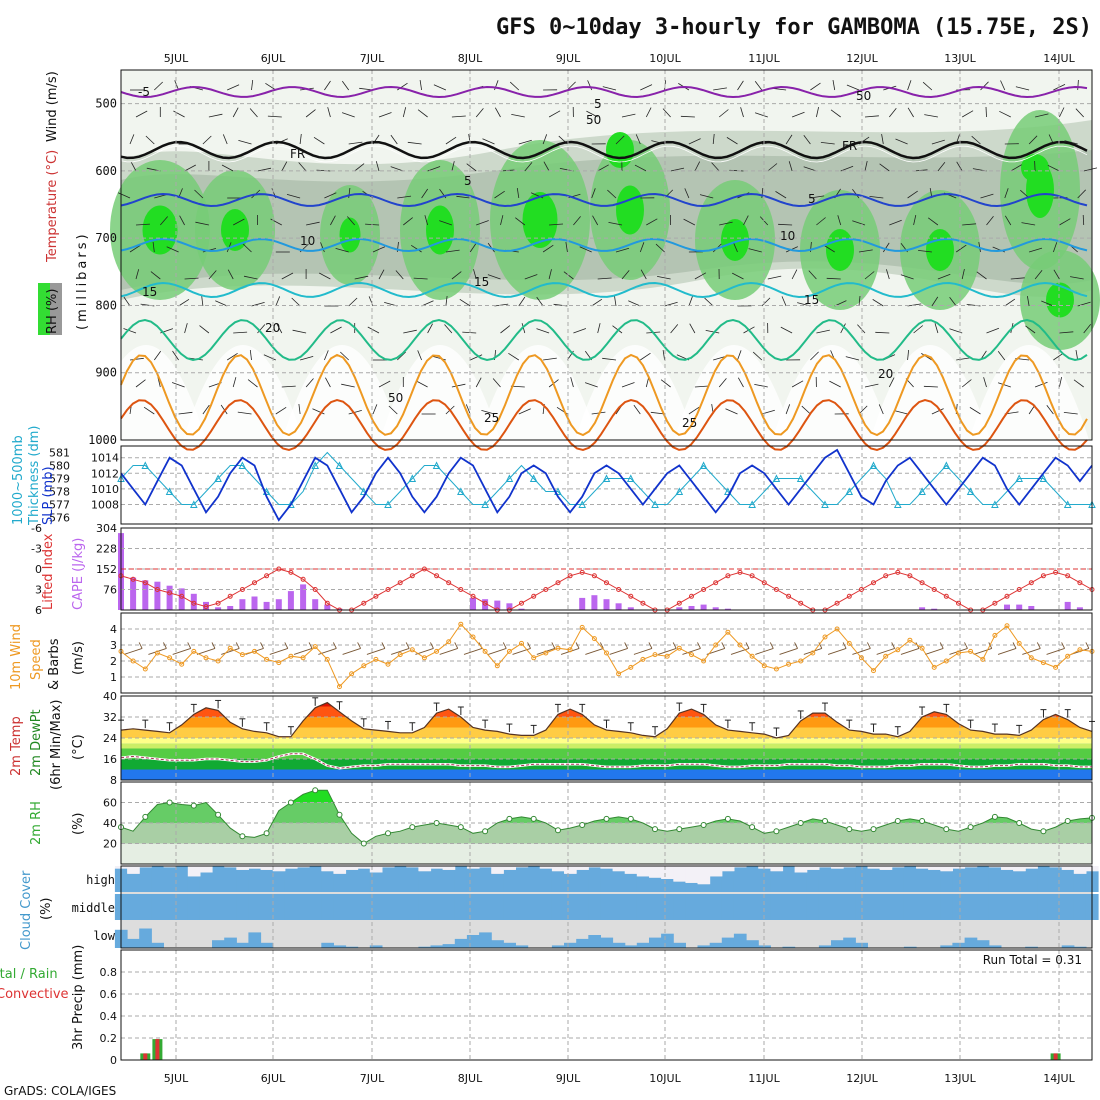 This screenshot has height=1100, width=1100. What do you see at coordinates (59, 492) in the screenshot?
I see `thickness-tick-578: 578` at bounding box center [59, 492].